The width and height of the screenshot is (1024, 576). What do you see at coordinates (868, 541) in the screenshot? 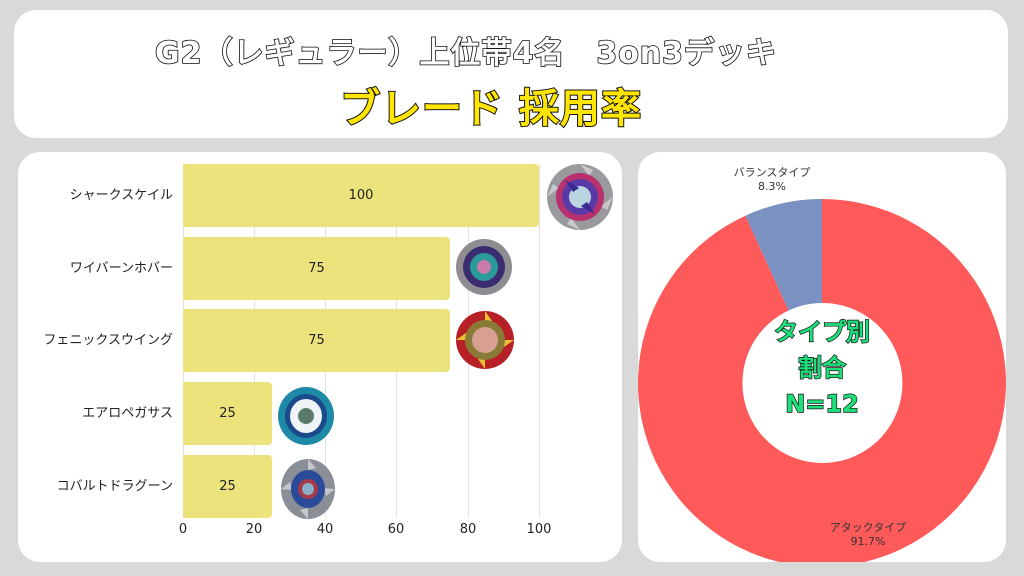
I see `slice-pct: 91.7%` at bounding box center [868, 541].